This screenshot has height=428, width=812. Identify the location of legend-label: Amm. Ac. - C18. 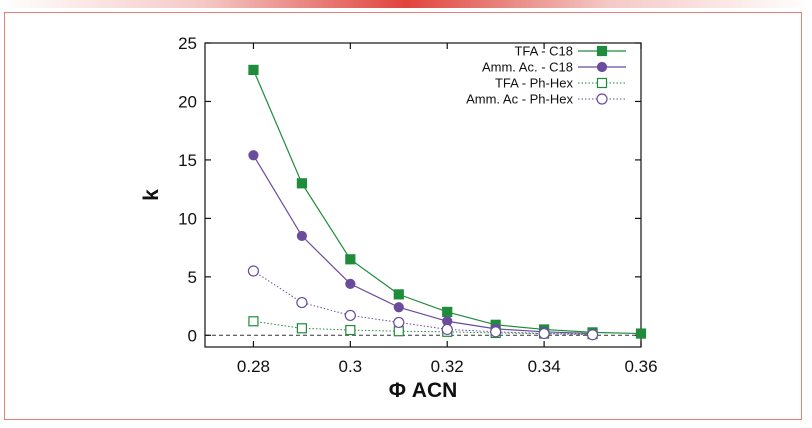
(527, 67).